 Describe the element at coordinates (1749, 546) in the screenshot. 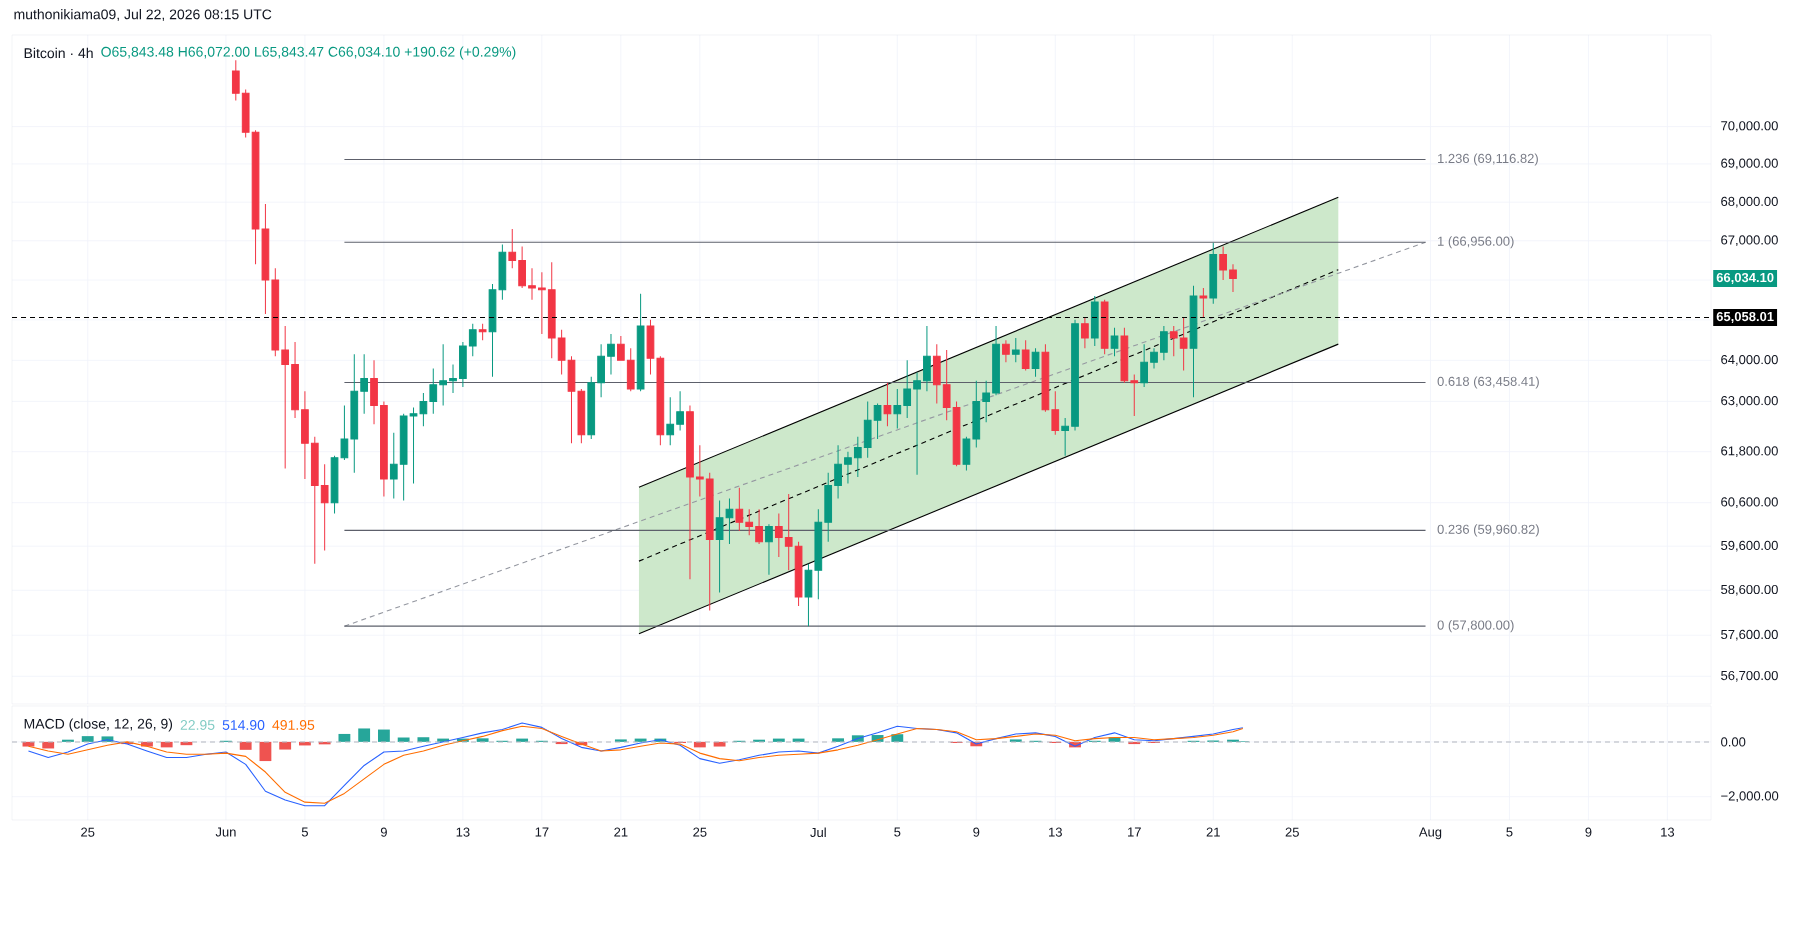

I see `y-tick-label: 59,600.00` at that location.